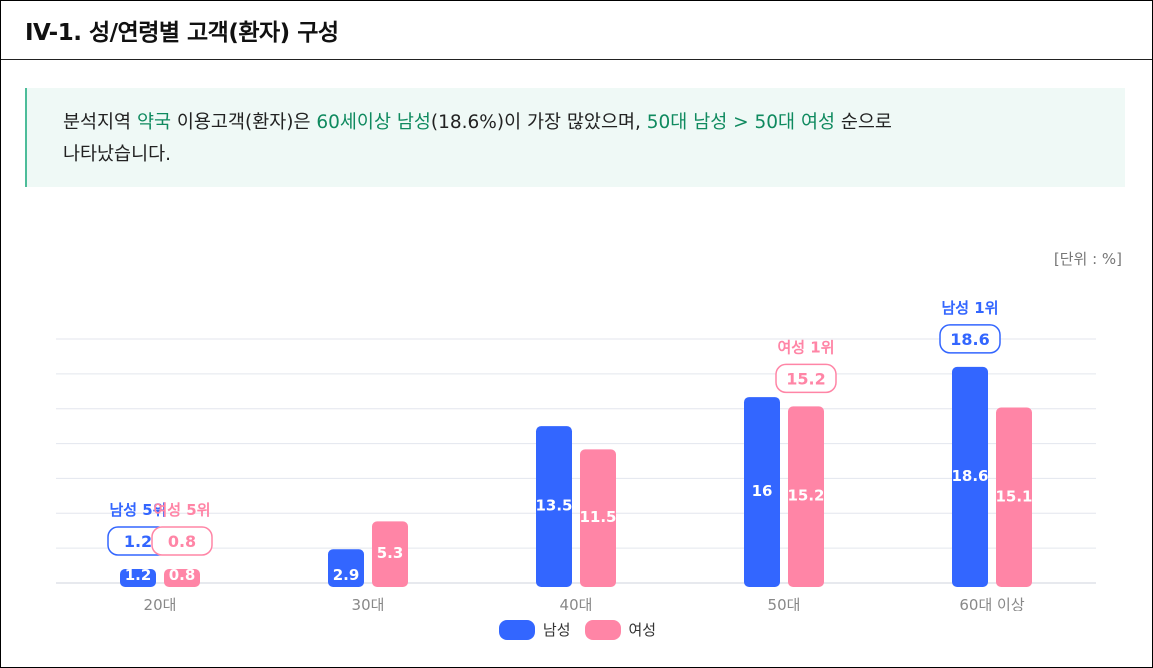 The image size is (1153, 668). I want to click on title-divider, so click(576, 59).